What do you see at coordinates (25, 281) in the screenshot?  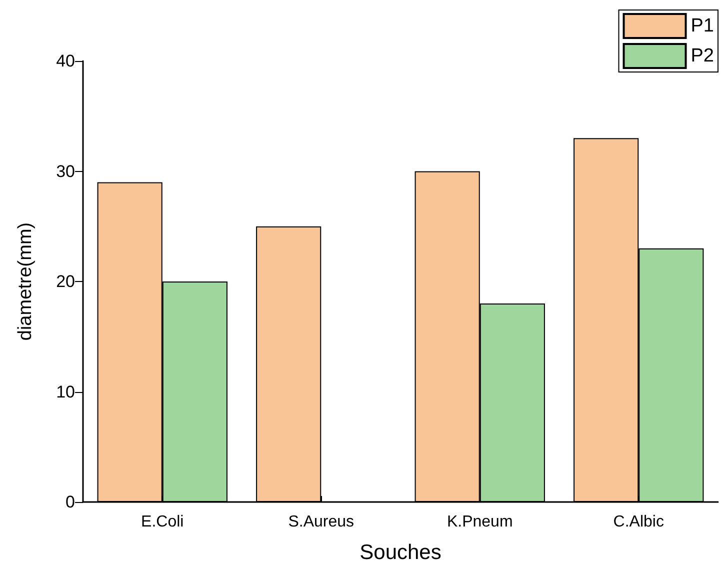 I see `y-axis-title: diametre(mm)` at bounding box center [25, 281].